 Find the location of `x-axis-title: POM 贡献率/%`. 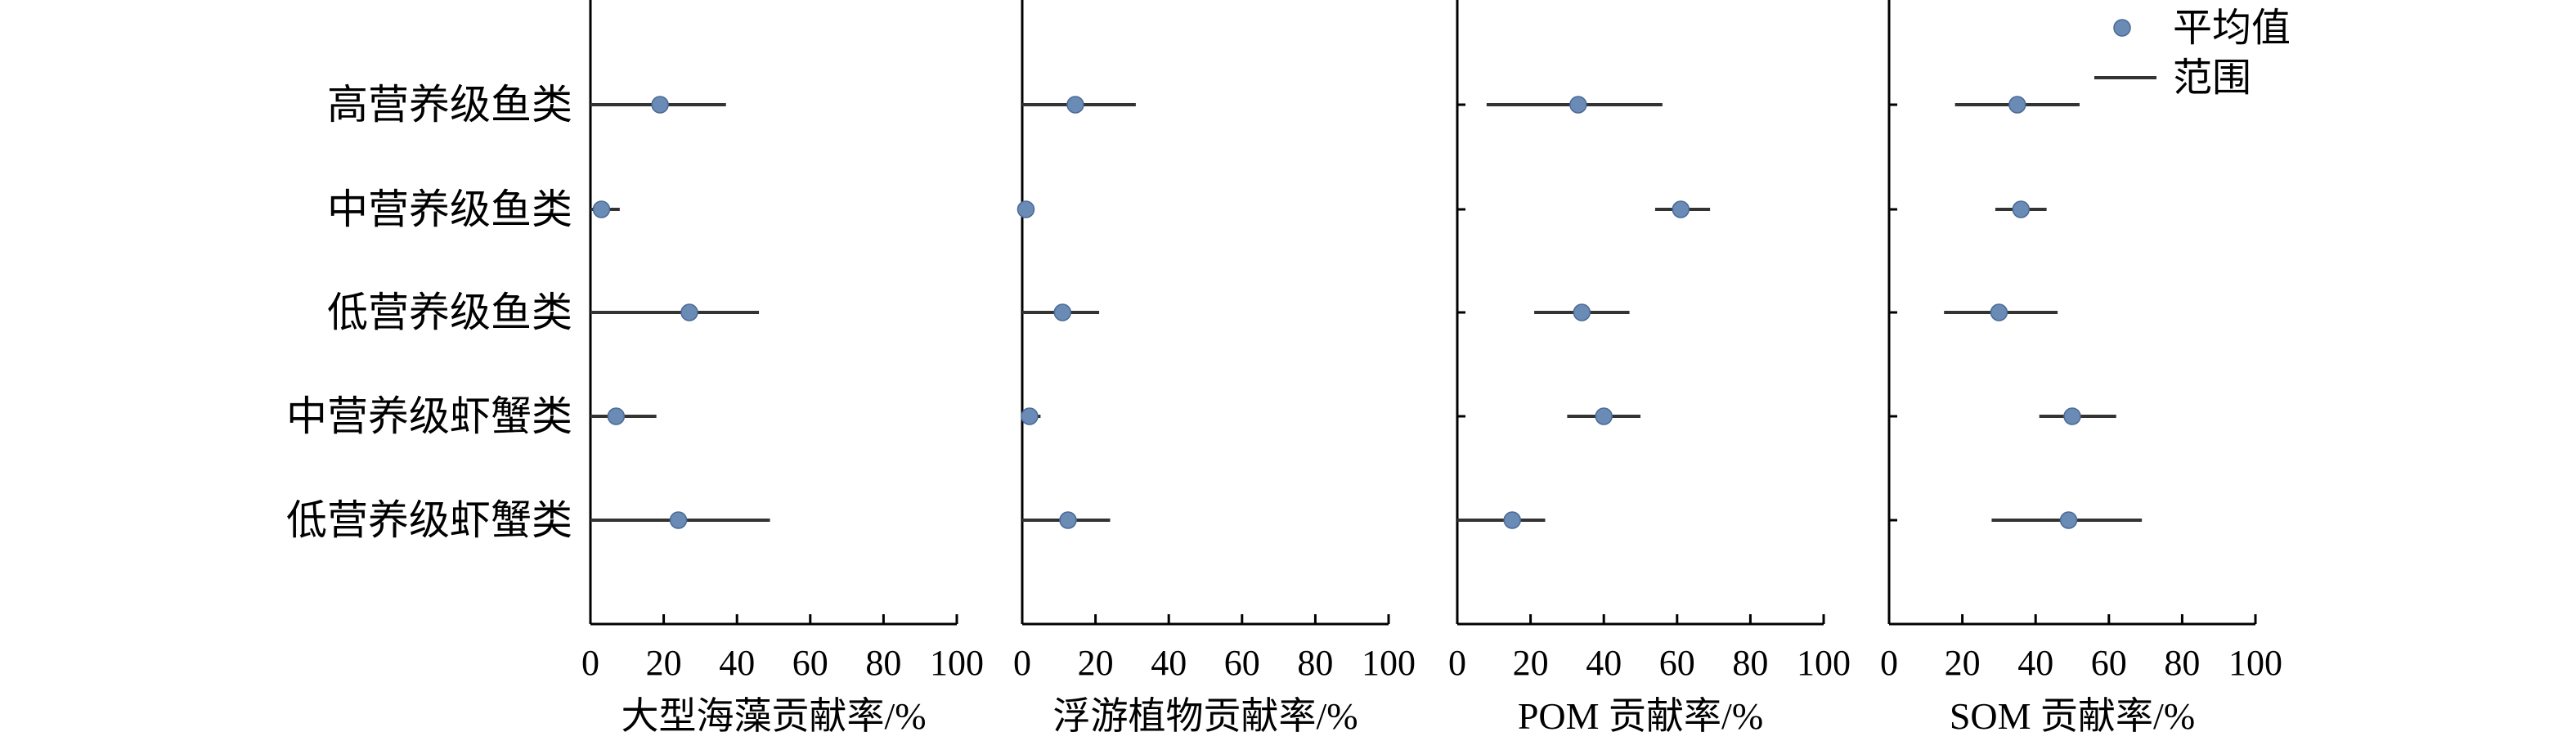

x-axis-title: POM 贡献率/% is located at coordinates (1641, 716).